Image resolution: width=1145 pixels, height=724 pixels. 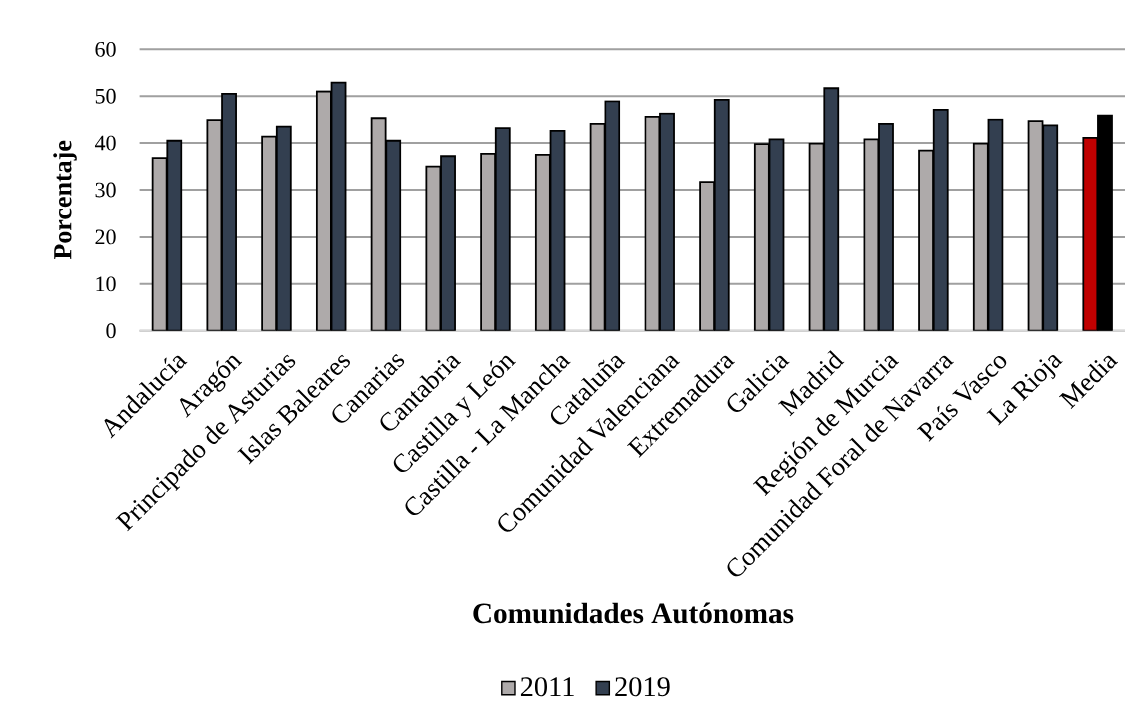 I want to click on legend-label: 2011, so click(x=547, y=687).